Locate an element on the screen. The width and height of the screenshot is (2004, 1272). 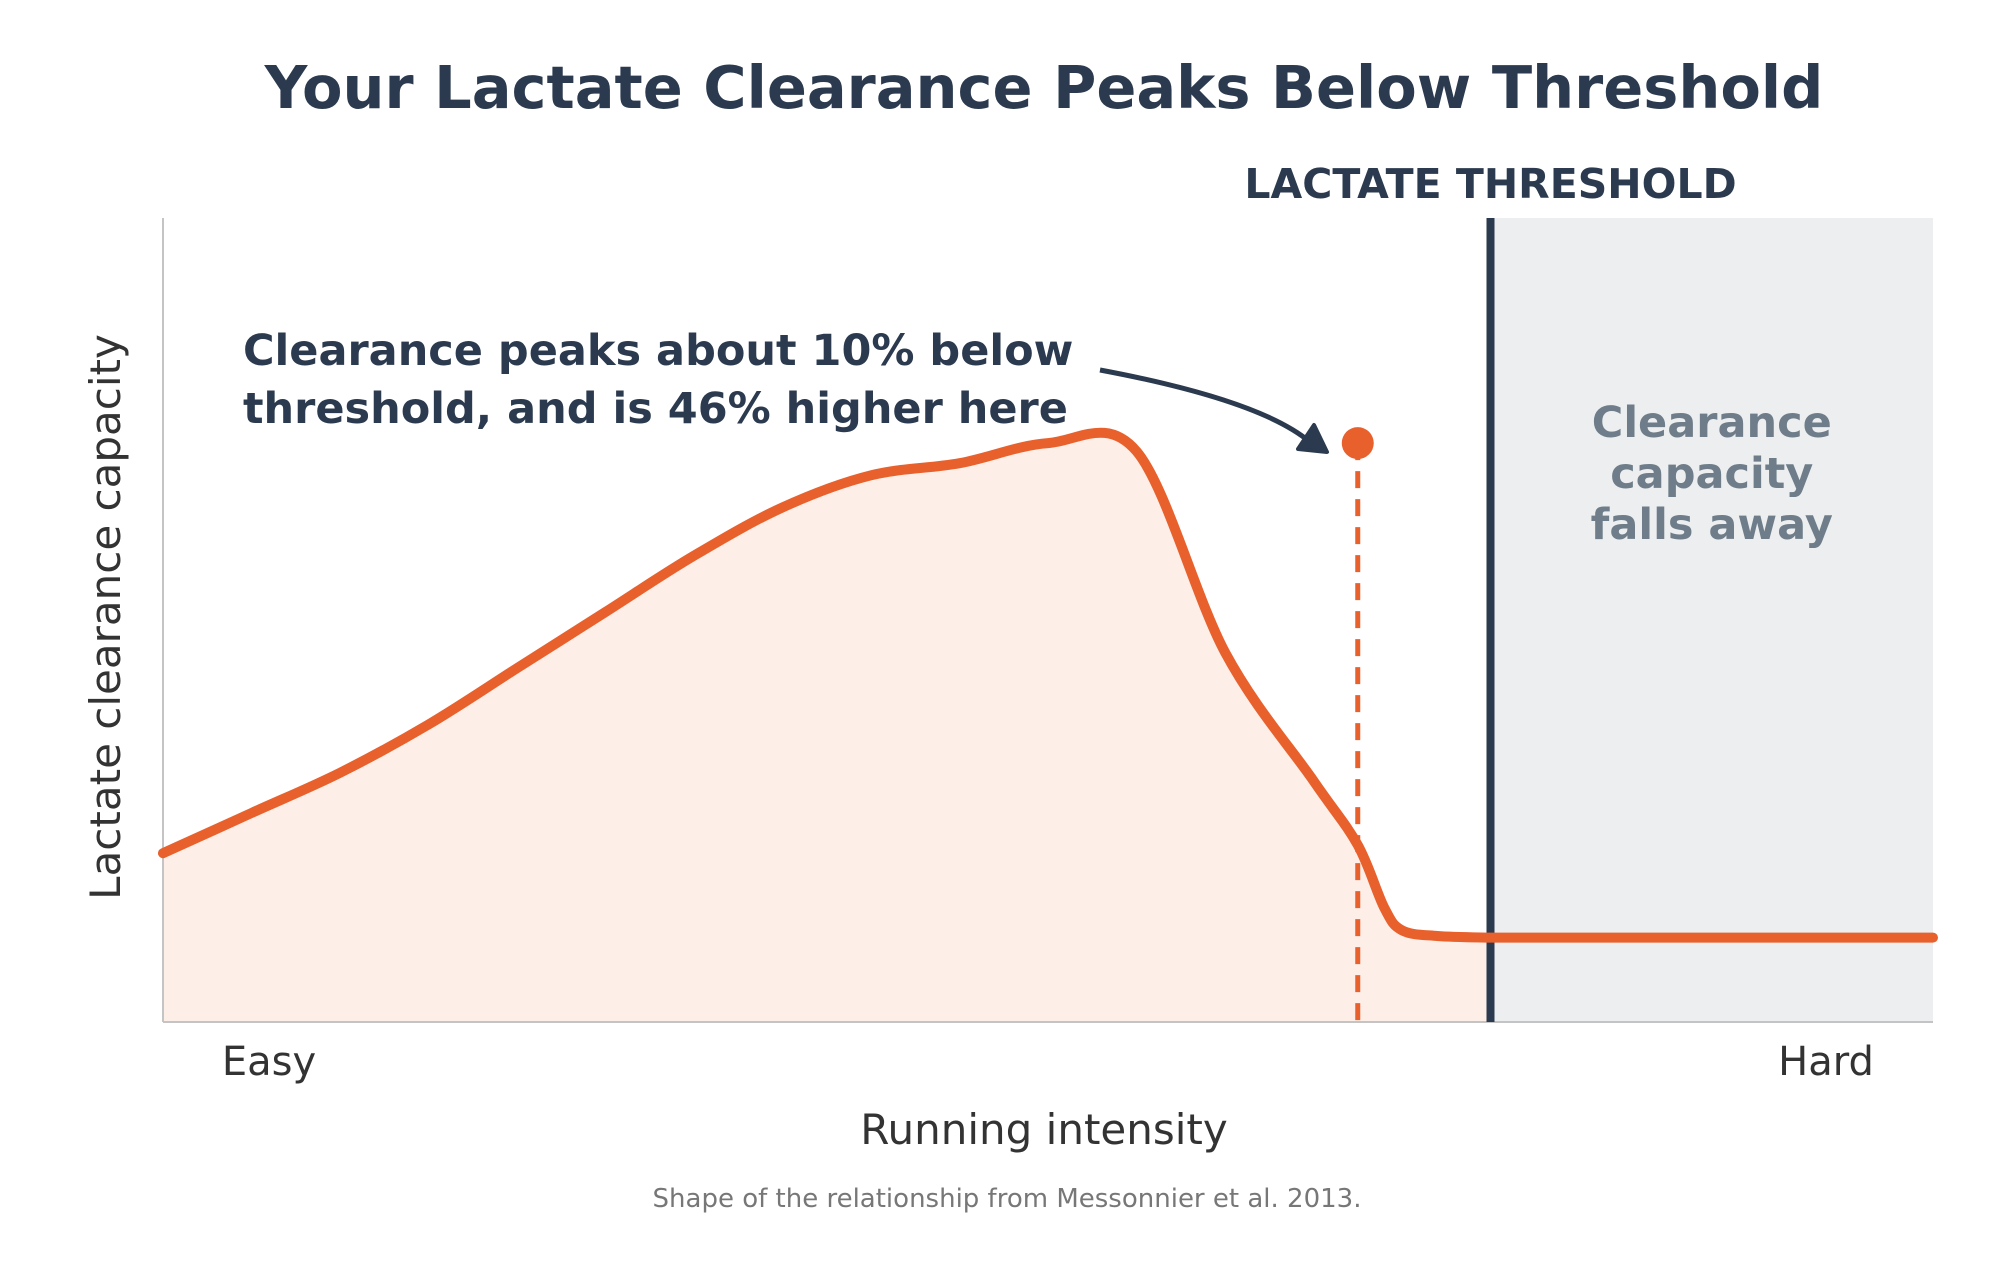
annotation-line-2: threshold, and is 46% higher here is located at coordinates (655, 409).